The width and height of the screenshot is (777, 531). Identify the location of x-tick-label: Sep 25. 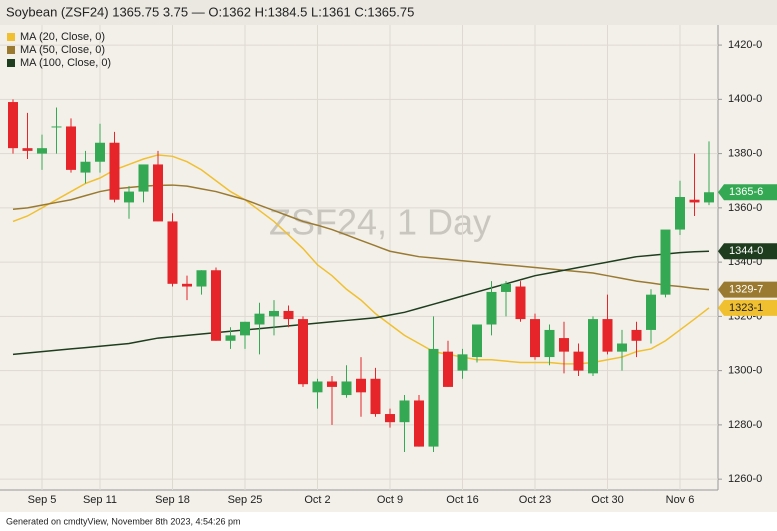
(245, 500).